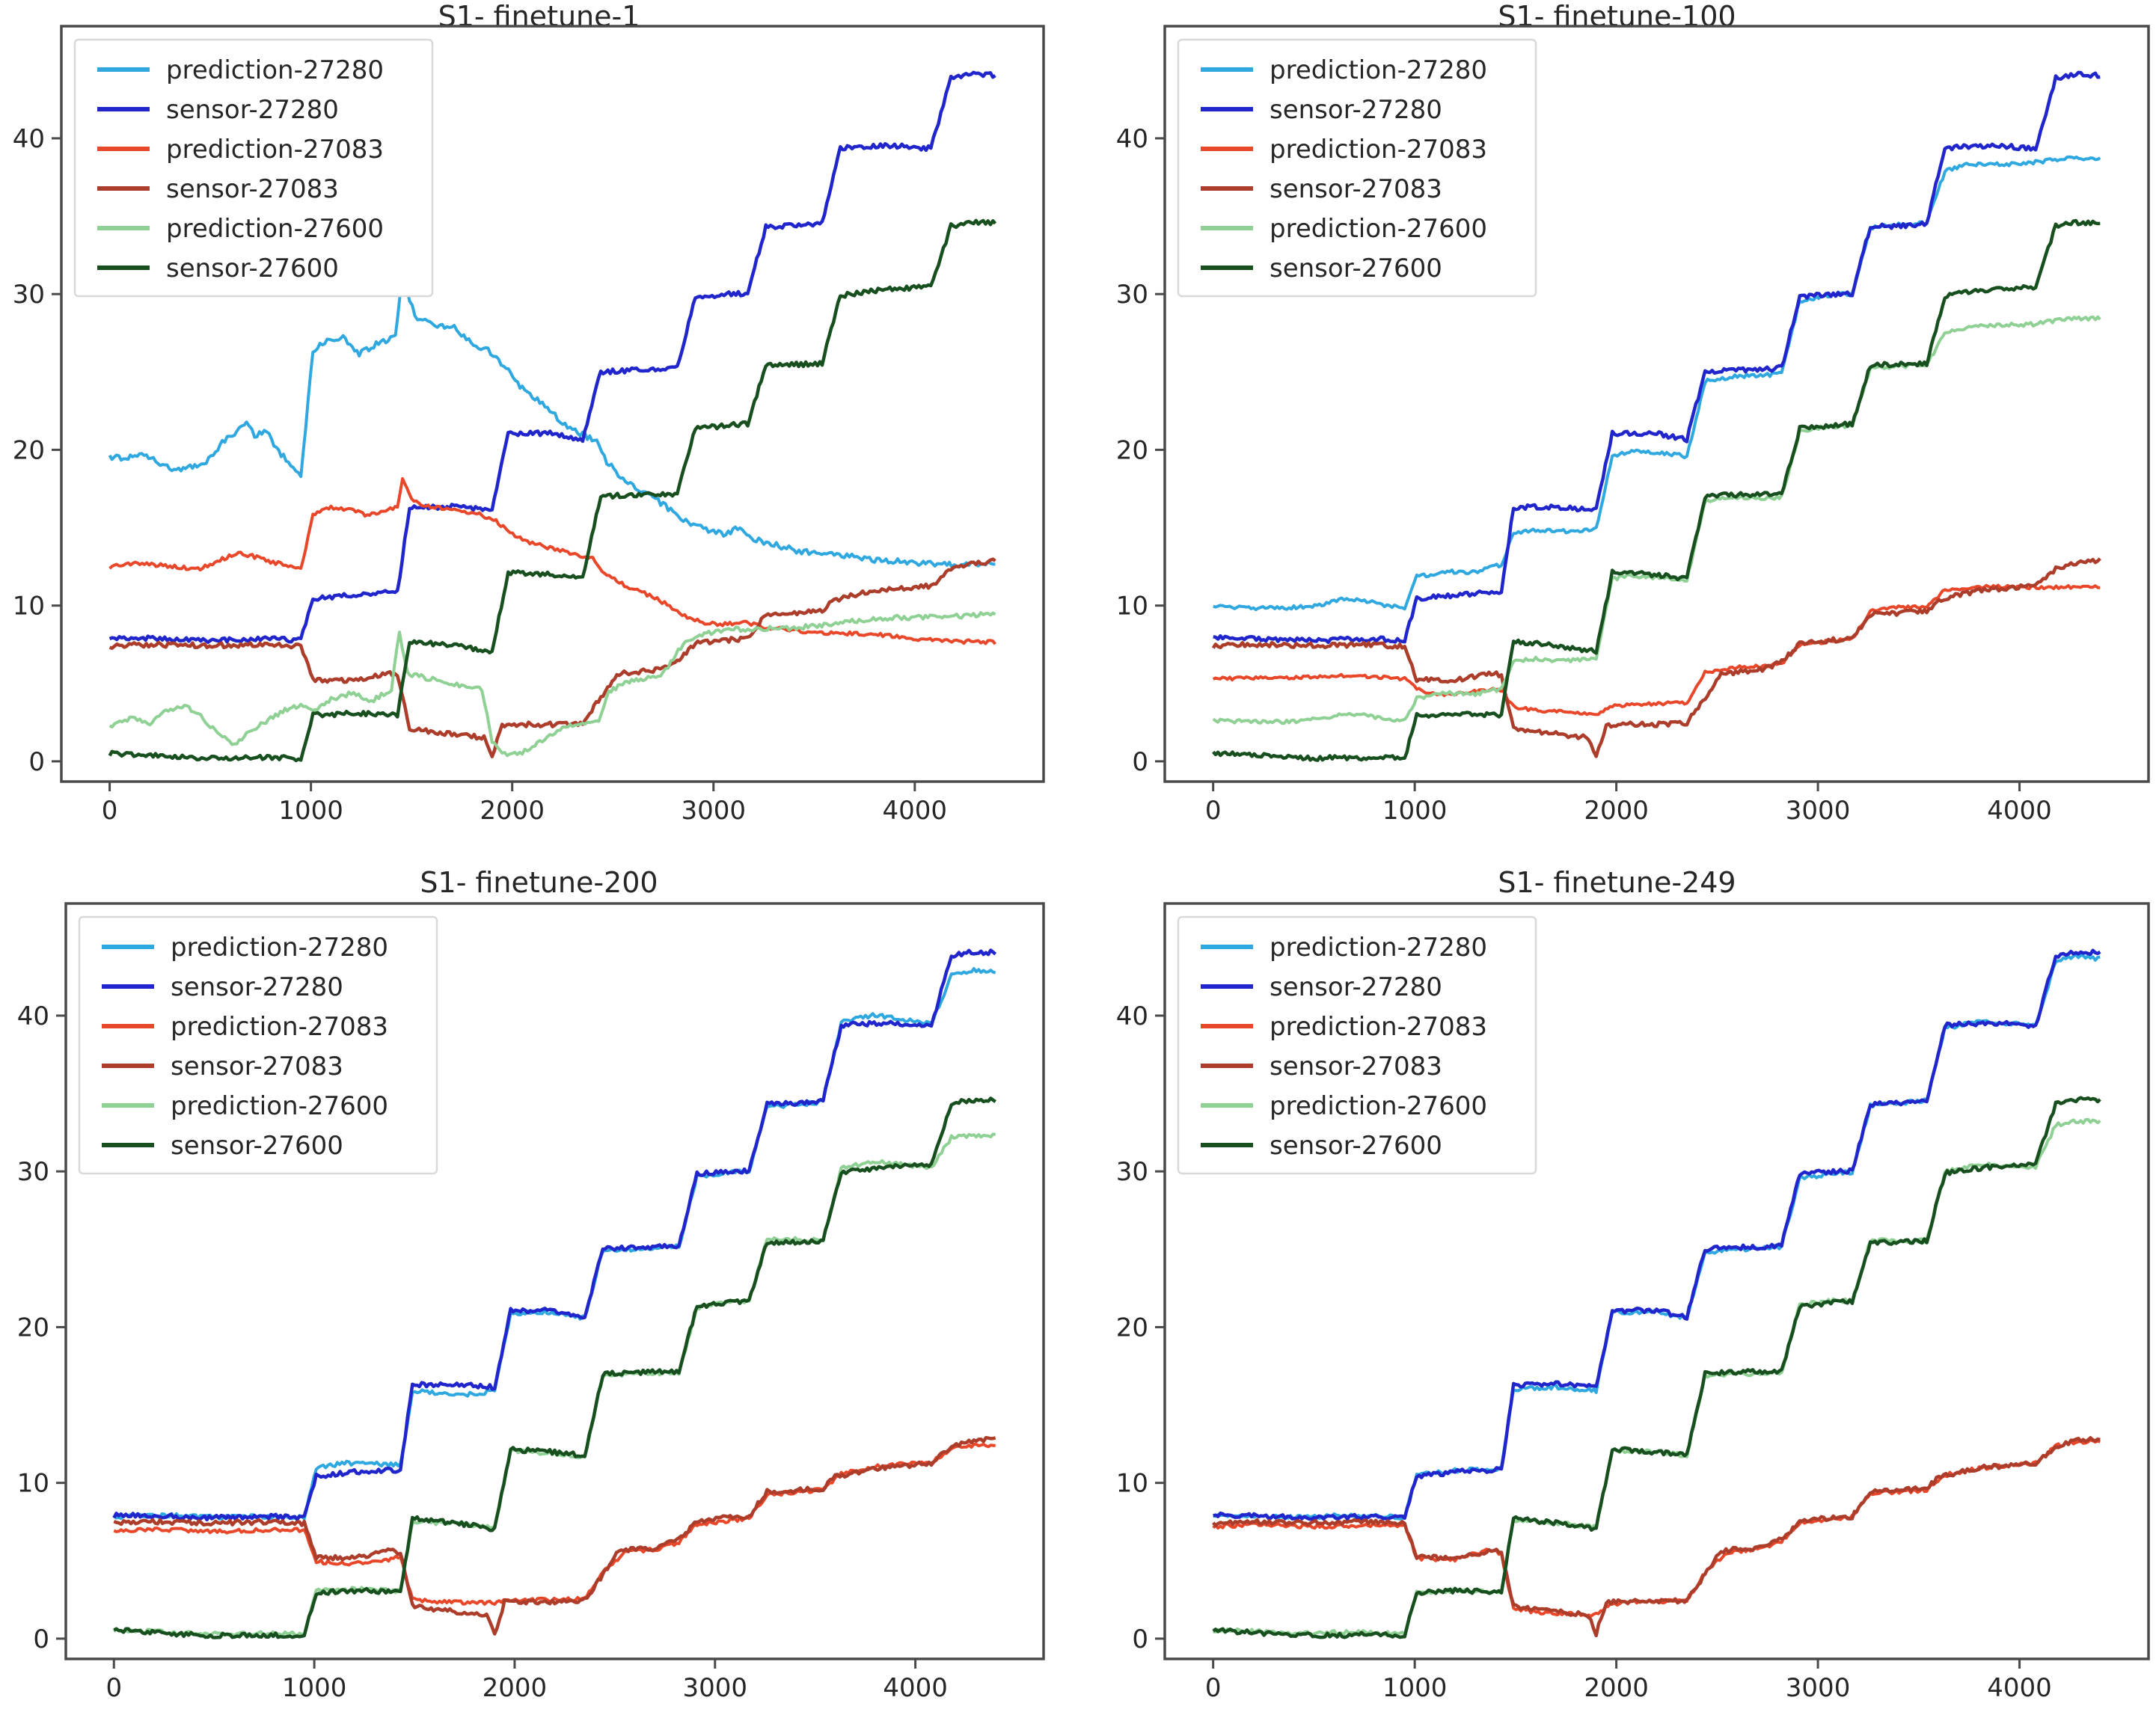 Image resolution: width=2156 pixels, height=1709 pixels. I want to click on chart-title: S1- finetune-200, so click(539, 882).